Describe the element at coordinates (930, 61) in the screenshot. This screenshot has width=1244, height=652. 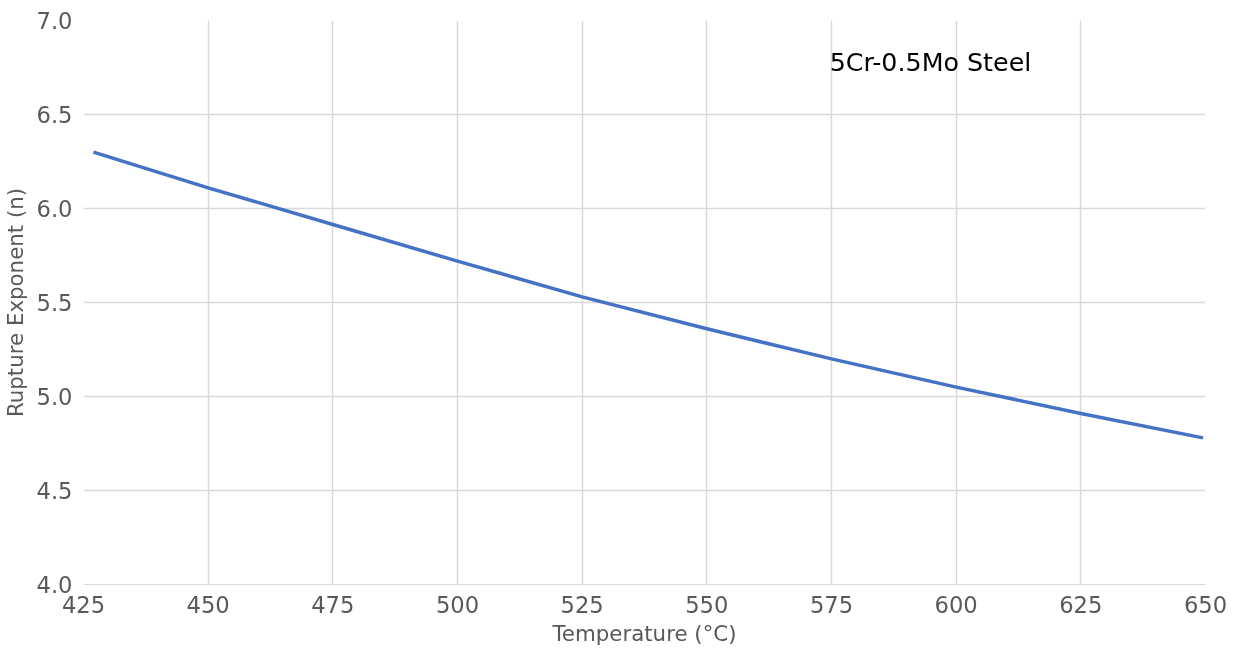
I see `text: 5Cr-0.5Mo Steel` at that location.